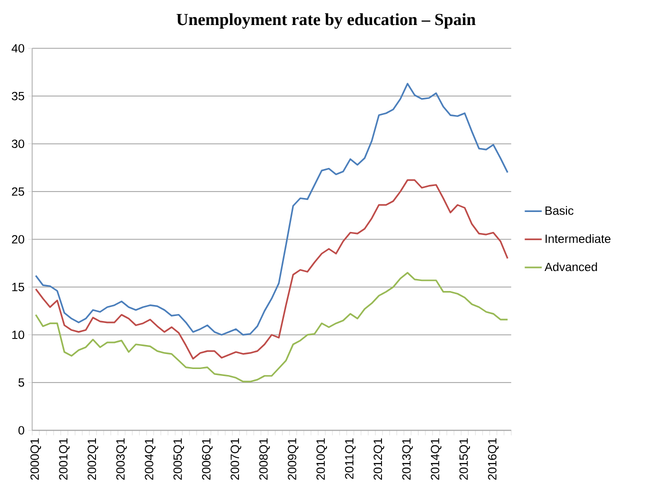  What do you see at coordinates (18, 144) in the screenshot?
I see `y-tick-label: 30` at bounding box center [18, 144].